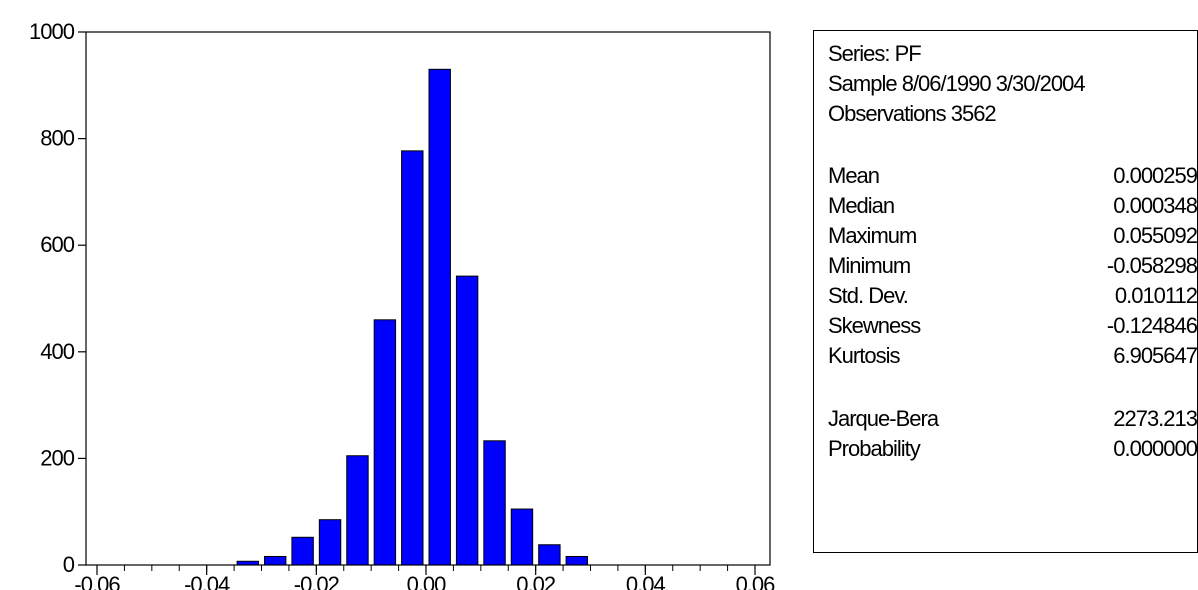 This screenshot has width=1198, height=590. What do you see at coordinates (854, 175) in the screenshot?
I see `stat-label: Mean` at bounding box center [854, 175].